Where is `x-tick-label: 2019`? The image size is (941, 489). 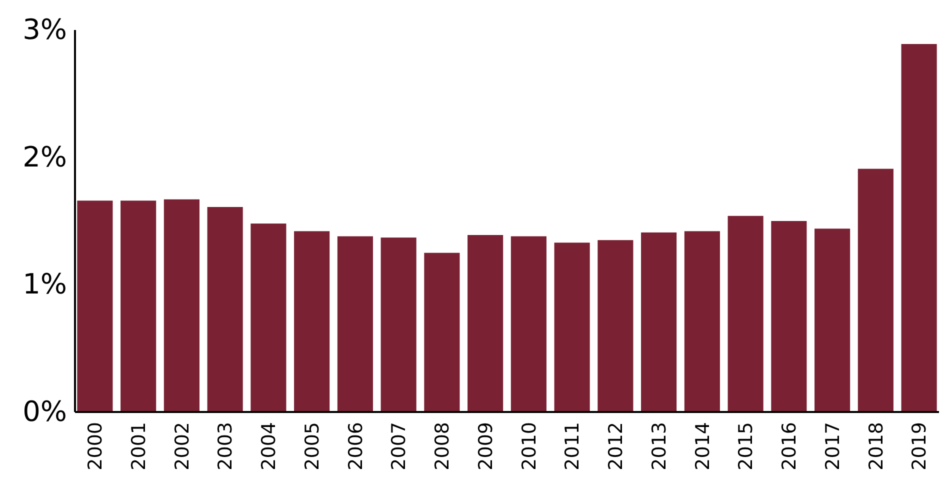
x-tick-label: 2019 is located at coordinates (919, 446).